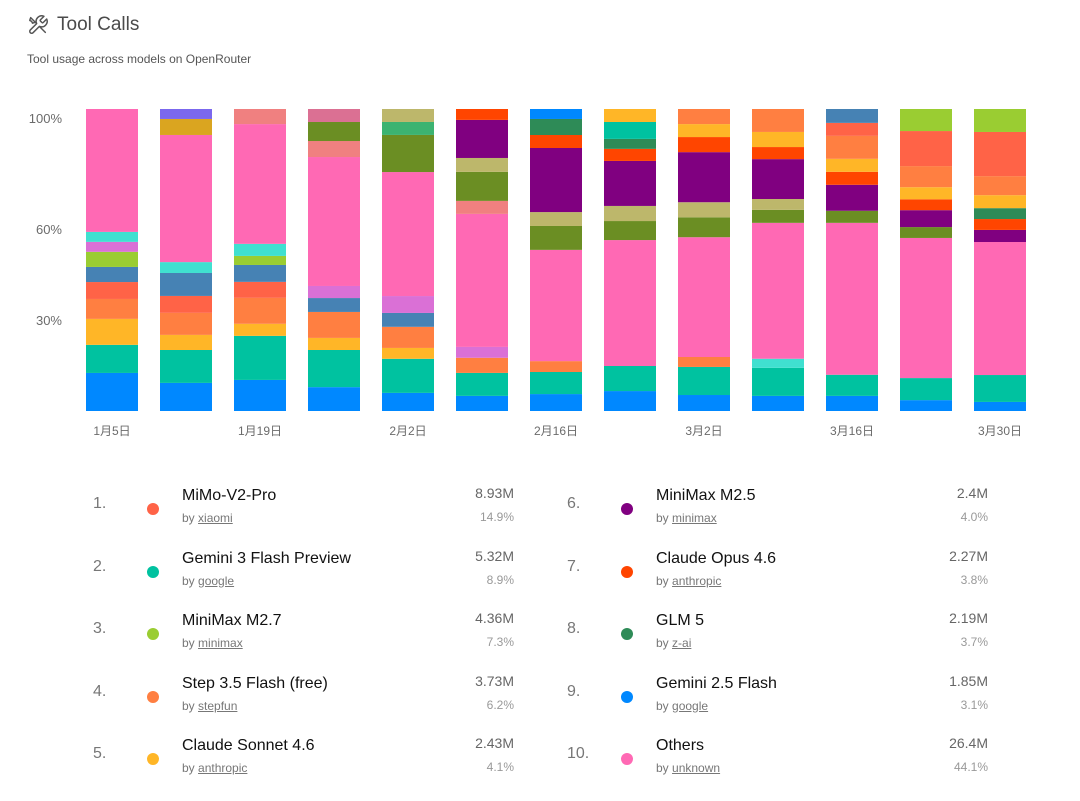  Describe the element at coordinates (482, 207) in the screenshot. I see `bar-segment-salmon` at that location.